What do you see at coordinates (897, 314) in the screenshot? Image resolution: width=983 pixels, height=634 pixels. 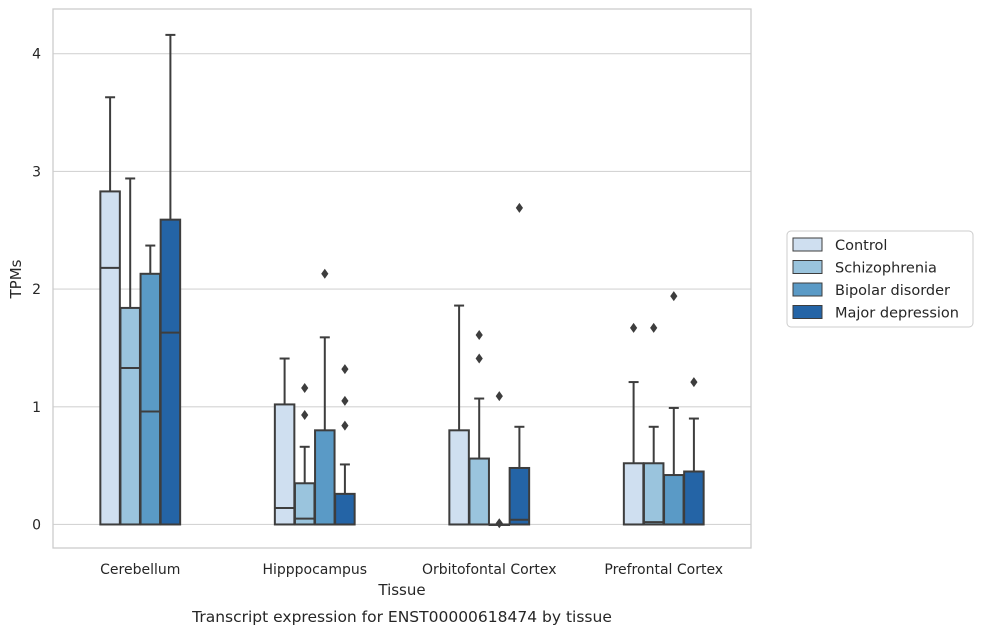 I see `legend-label: Major depression` at bounding box center [897, 314].